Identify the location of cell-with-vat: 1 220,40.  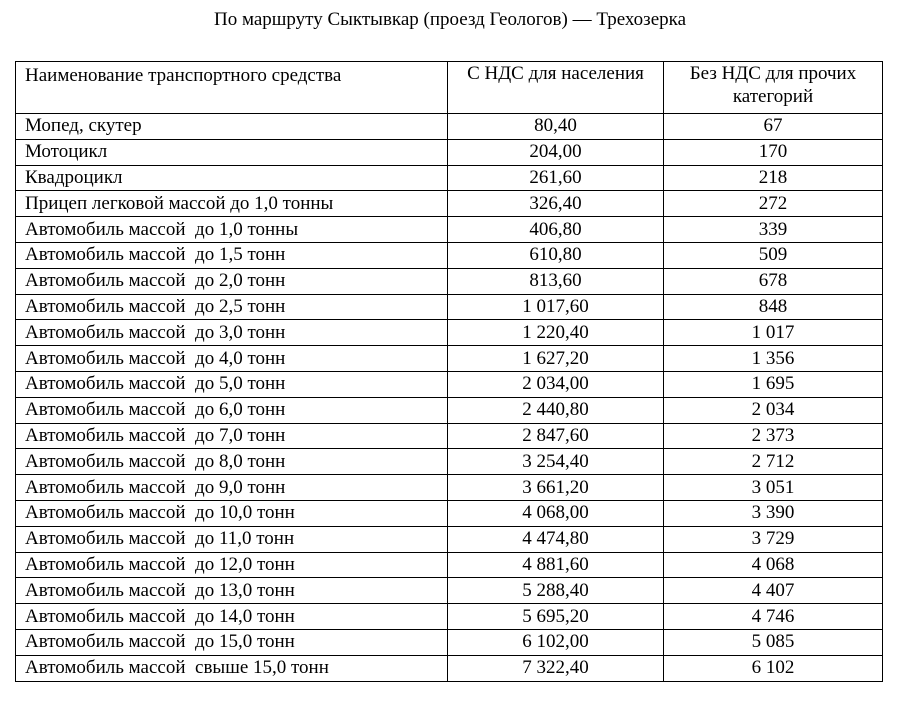
(555, 333).